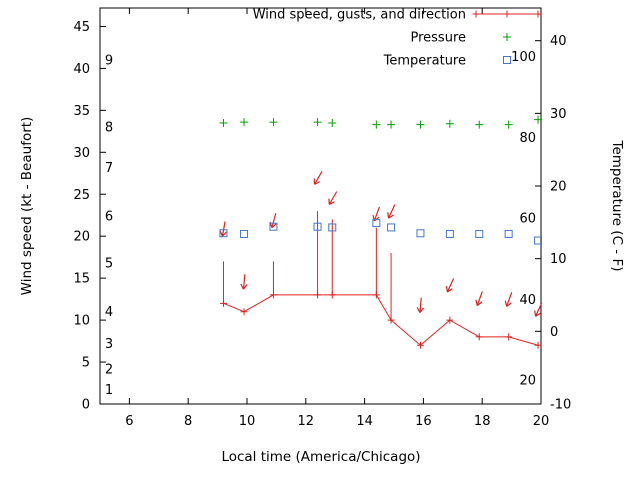  What do you see at coordinates (320, 457) in the screenshot?
I see `x-axis-label: Local time (America/Chicago)` at bounding box center [320, 457].